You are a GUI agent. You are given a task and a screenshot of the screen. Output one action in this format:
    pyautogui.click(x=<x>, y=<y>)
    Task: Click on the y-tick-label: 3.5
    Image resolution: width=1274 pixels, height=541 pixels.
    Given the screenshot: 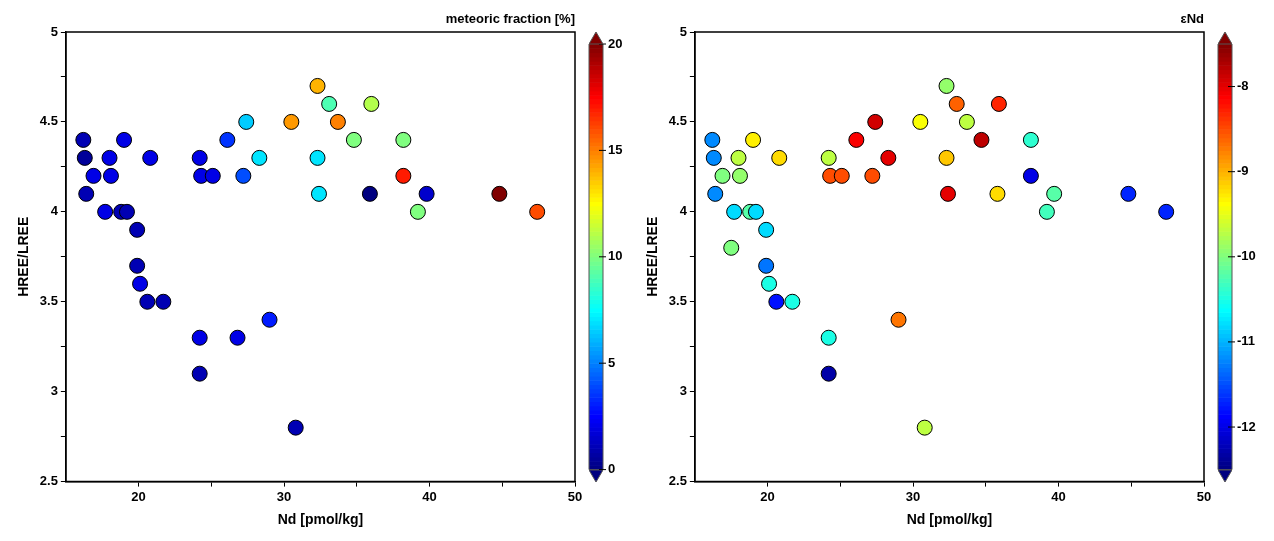 What is the action you would take?
    pyautogui.click(x=677, y=301)
    